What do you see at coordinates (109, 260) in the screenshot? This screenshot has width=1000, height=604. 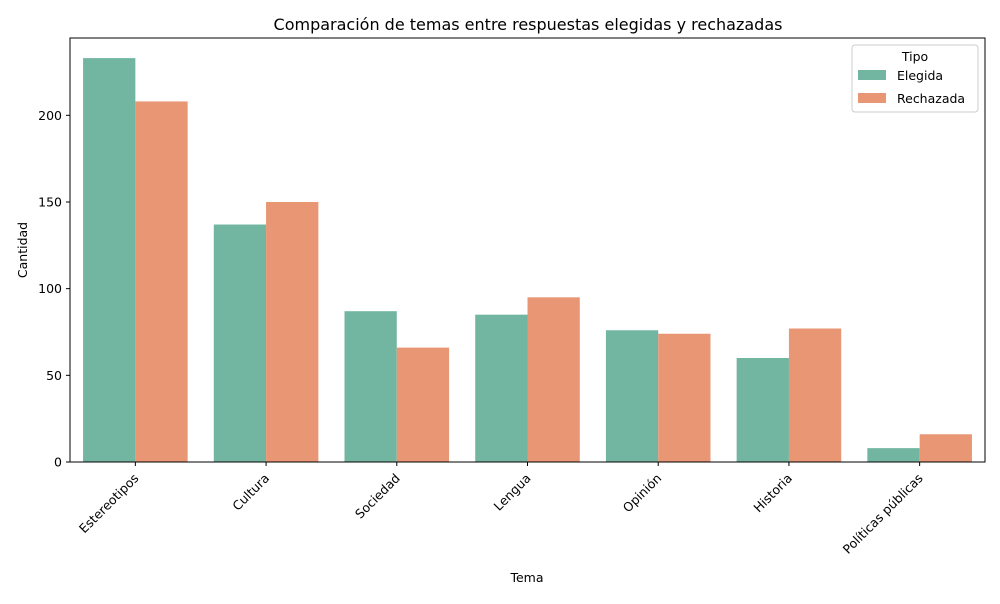 I see `bar-elegida-estereotipos` at bounding box center [109, 260].